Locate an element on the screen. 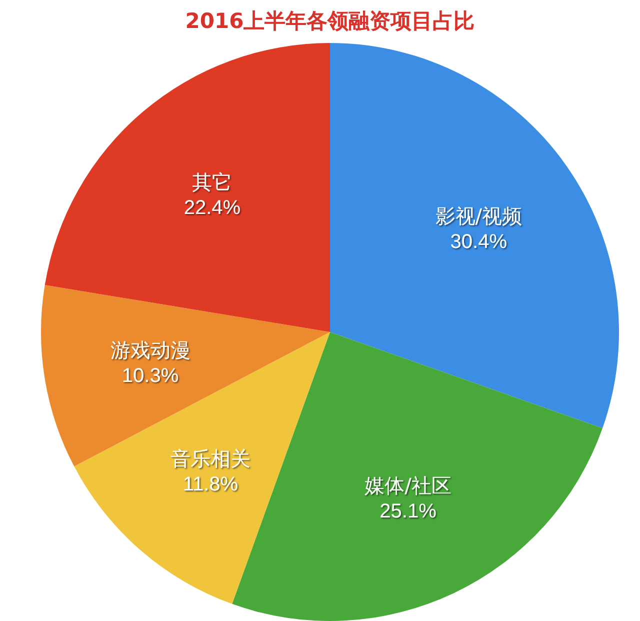  slice-label: 影视/视频 is located at coordinates (478, 216).